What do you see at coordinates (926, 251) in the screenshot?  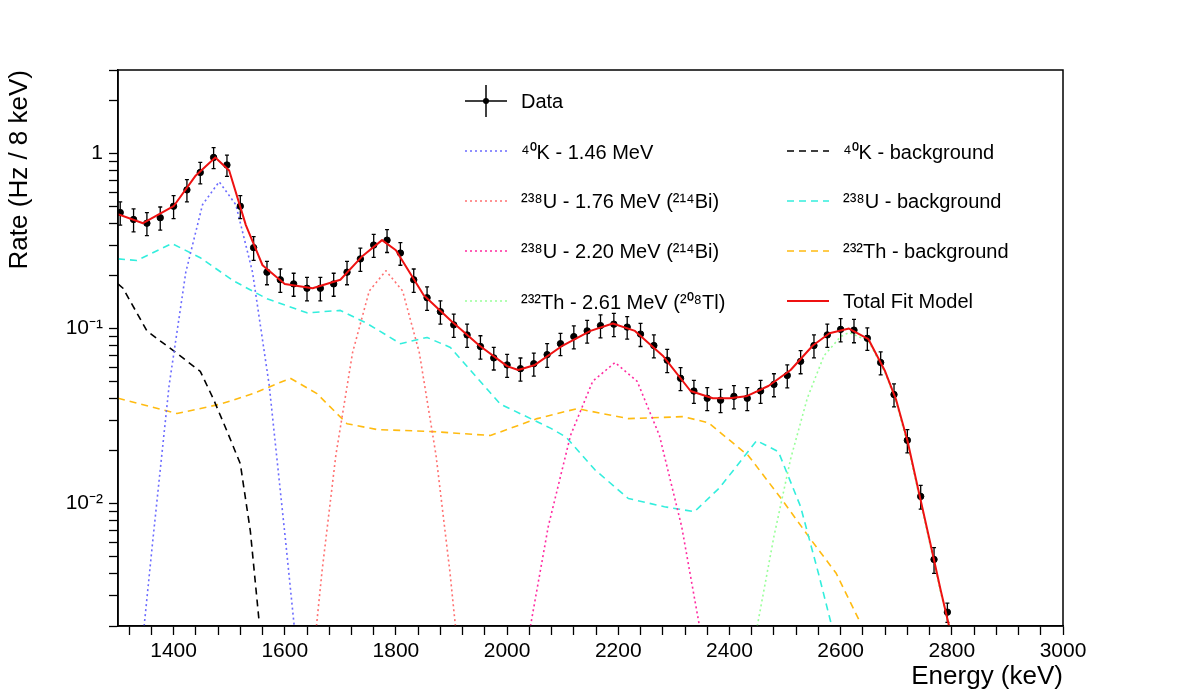 I see `legend-label: ²³²Th - background` at bounding box center [926, 251].